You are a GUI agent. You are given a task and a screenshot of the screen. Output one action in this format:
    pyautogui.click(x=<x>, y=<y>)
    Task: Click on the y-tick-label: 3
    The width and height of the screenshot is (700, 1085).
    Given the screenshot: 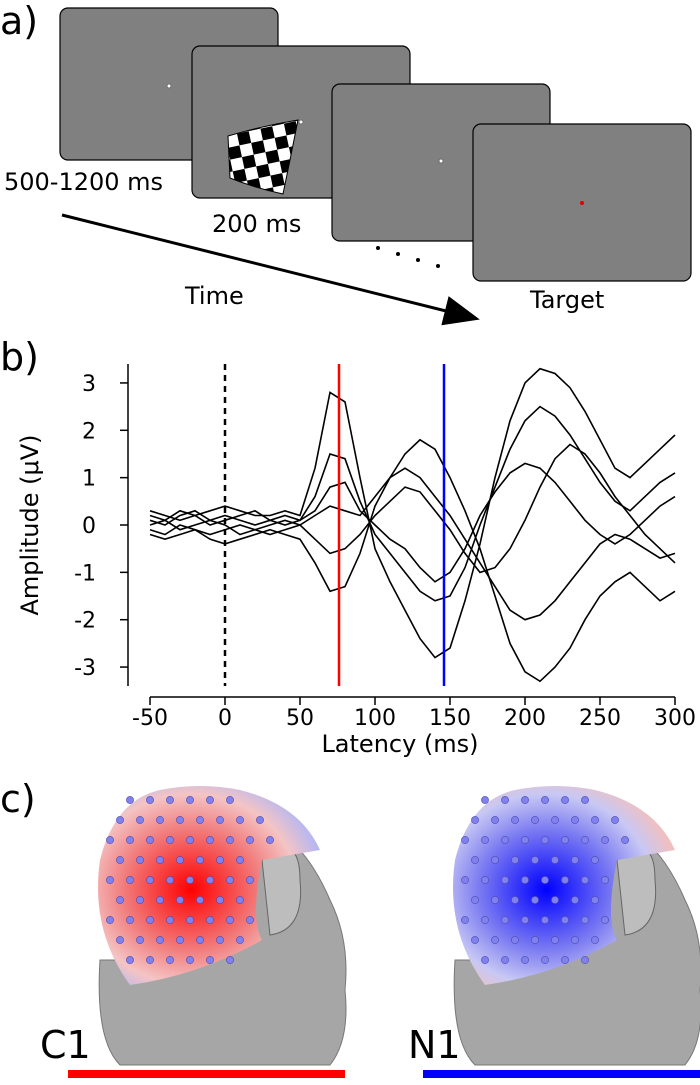 What is the action you would take?
    pyautogui.click(x=89, y=384)
    